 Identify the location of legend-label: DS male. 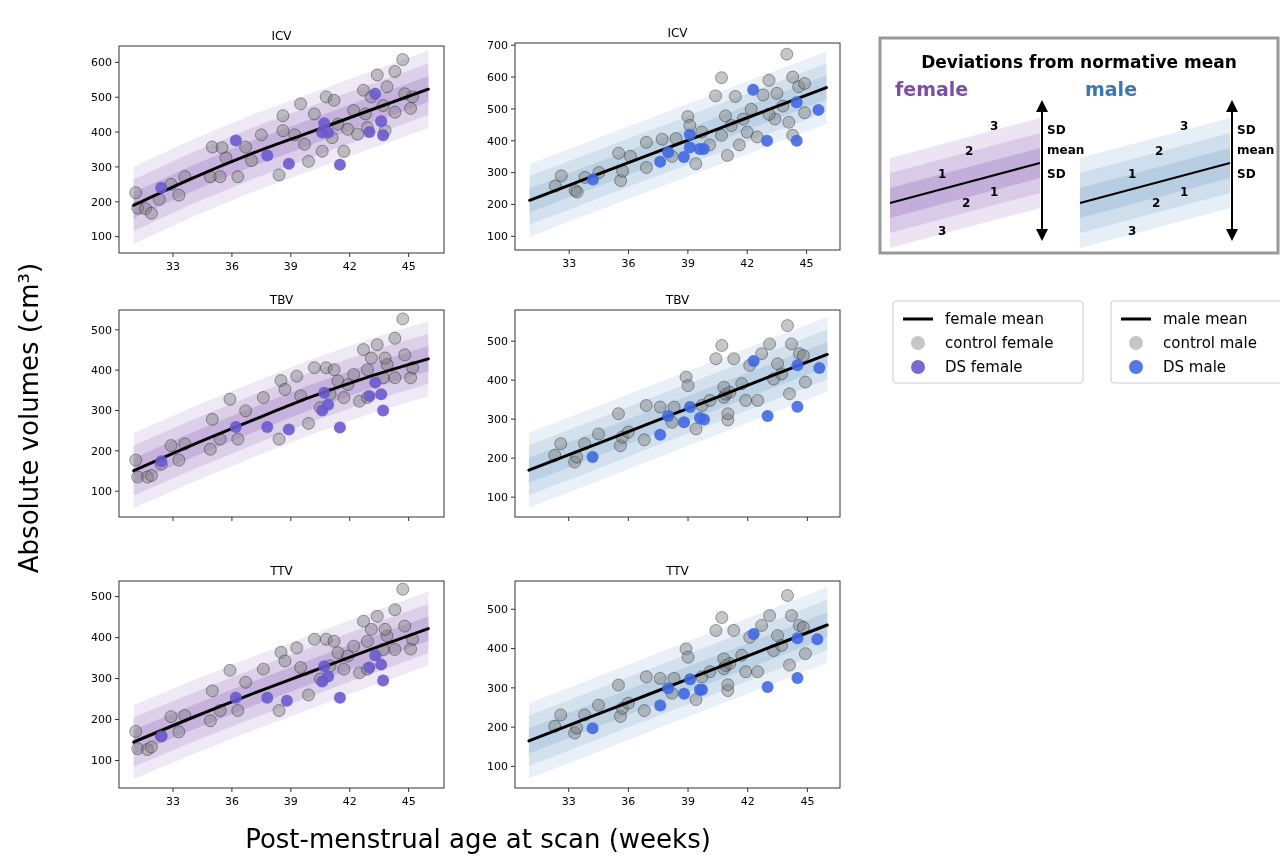
(1195, 367).